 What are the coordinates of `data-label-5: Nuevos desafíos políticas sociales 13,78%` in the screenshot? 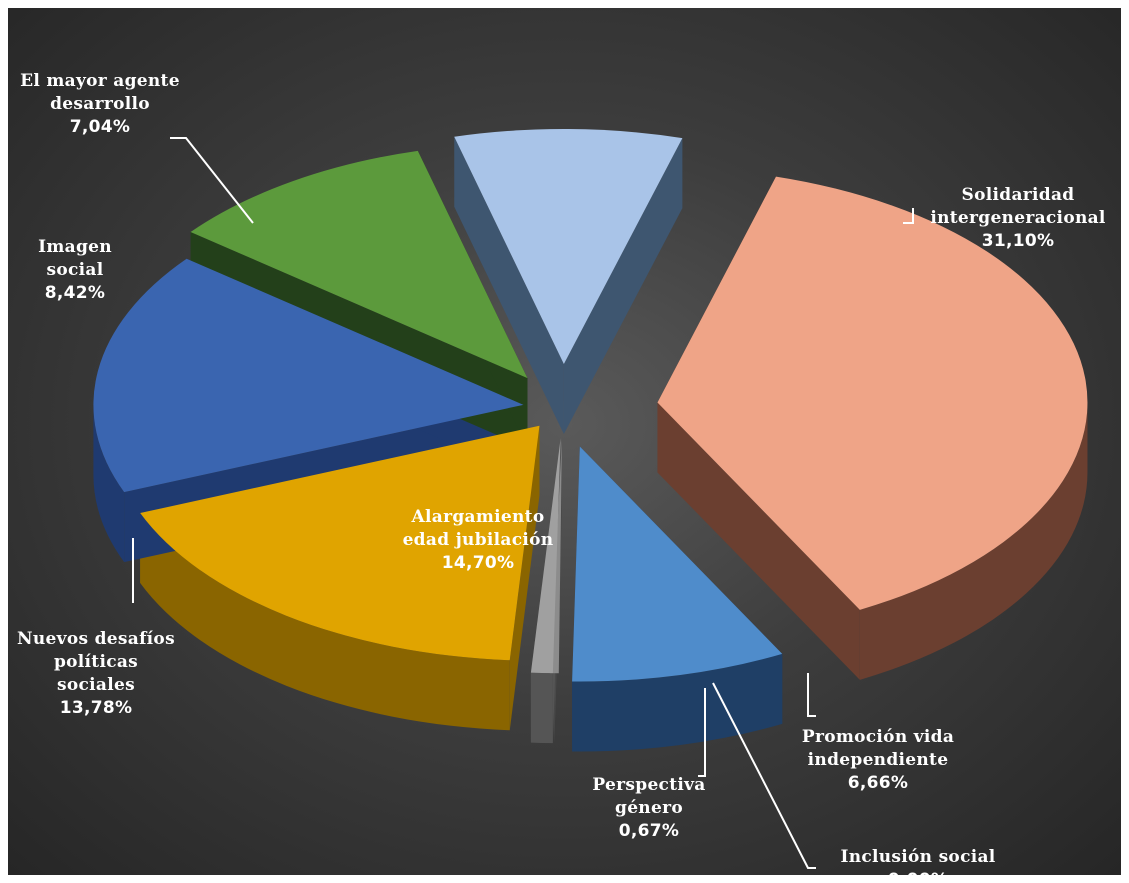 It's located at (96, 674).